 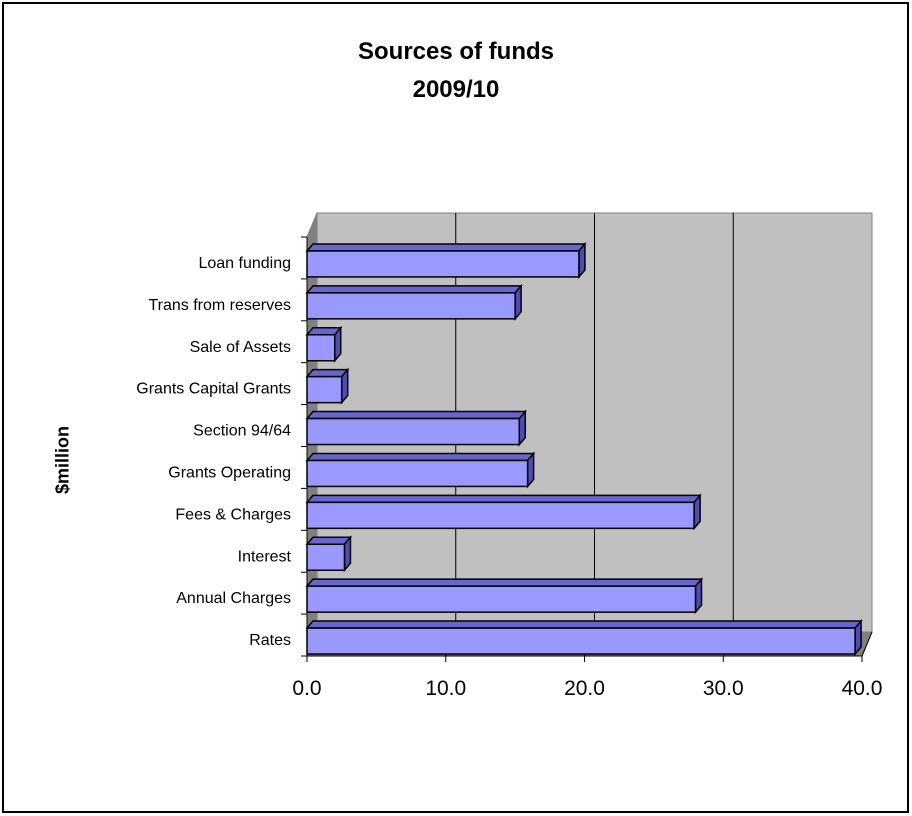 I want to click on x-tick-label: 20.0, so click(x=584, y=688).